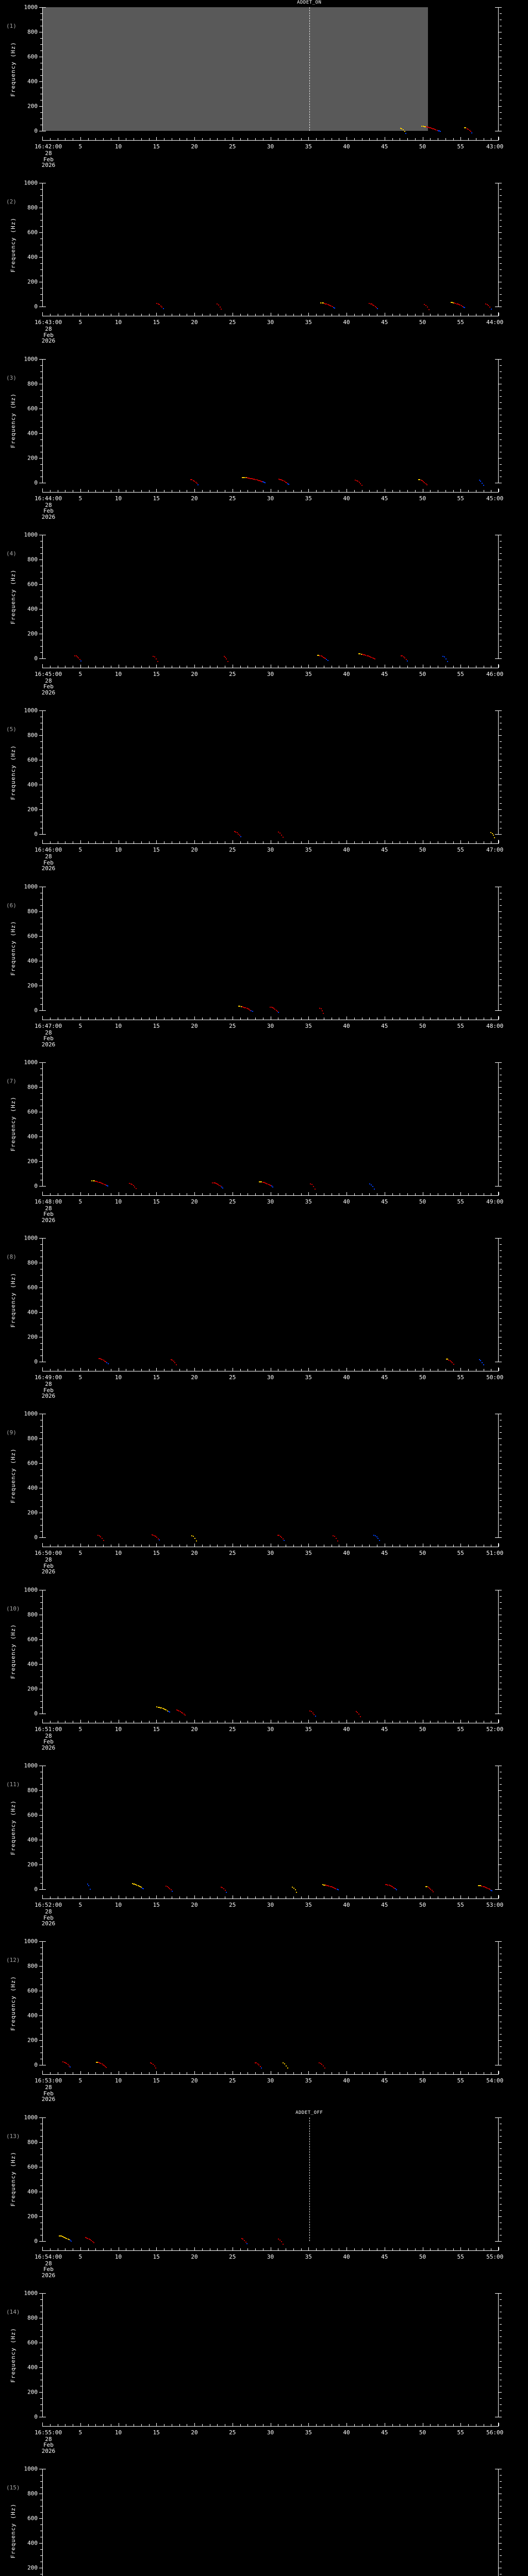 This screenshot has height=2576, width=528. Describe the element at coordinates (36, 2242) in the screenshot. I see `y-tick-label: 0` at that location.